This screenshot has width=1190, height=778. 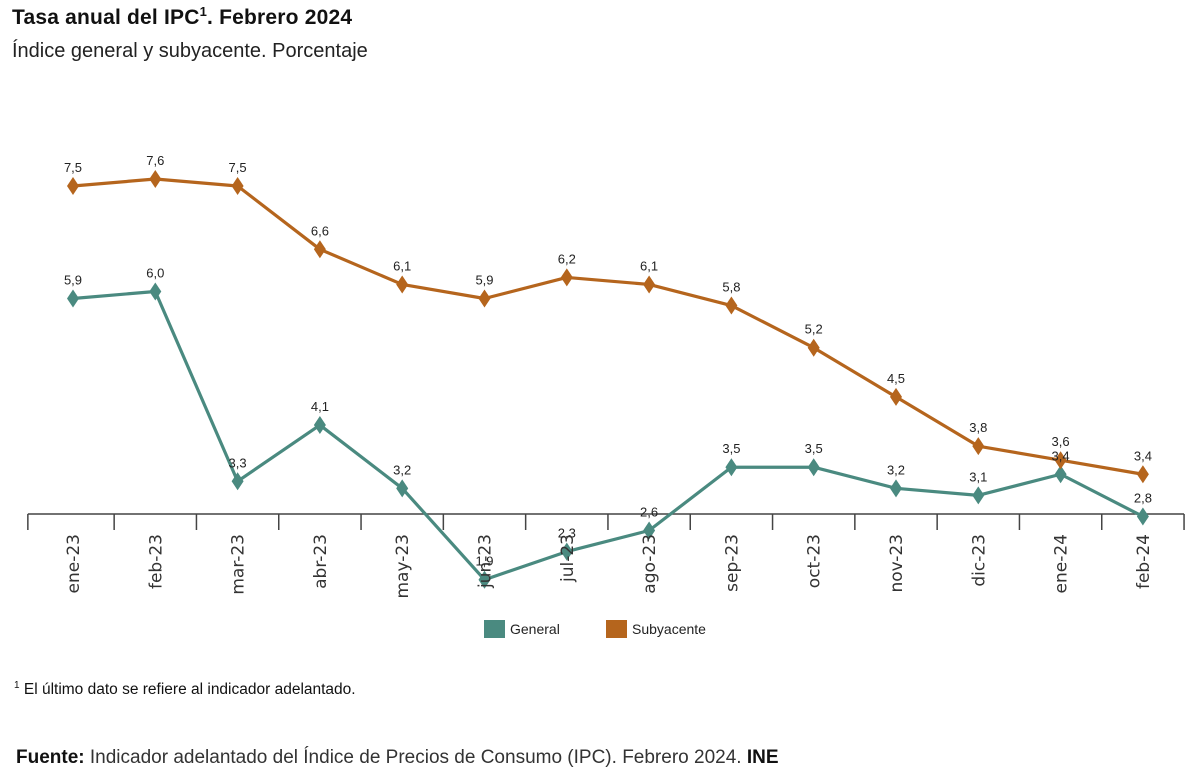 What do you see at coordinates (979, 560) in the screenshot?
I see `x-tick-label: dic-23` at bounding box center [979, 560].